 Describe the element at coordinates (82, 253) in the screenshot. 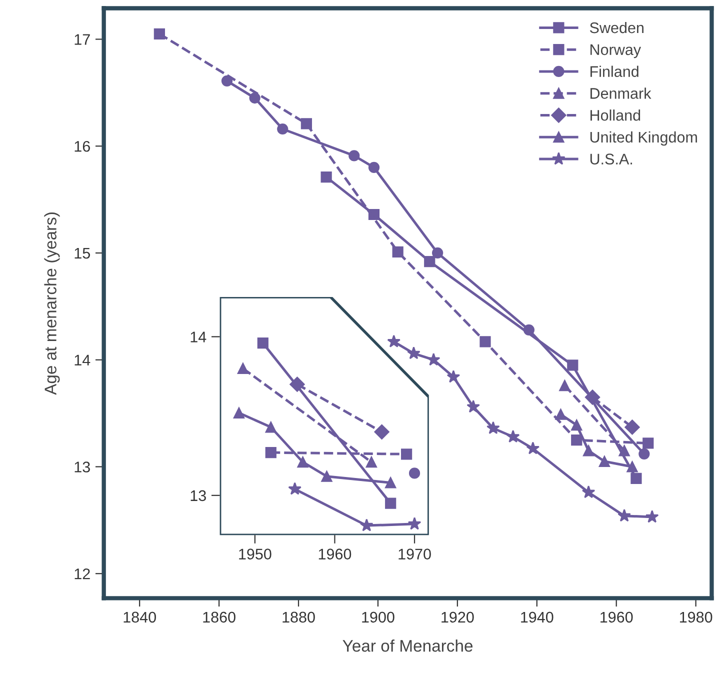

I see `y-tick-label: 15` at that location.